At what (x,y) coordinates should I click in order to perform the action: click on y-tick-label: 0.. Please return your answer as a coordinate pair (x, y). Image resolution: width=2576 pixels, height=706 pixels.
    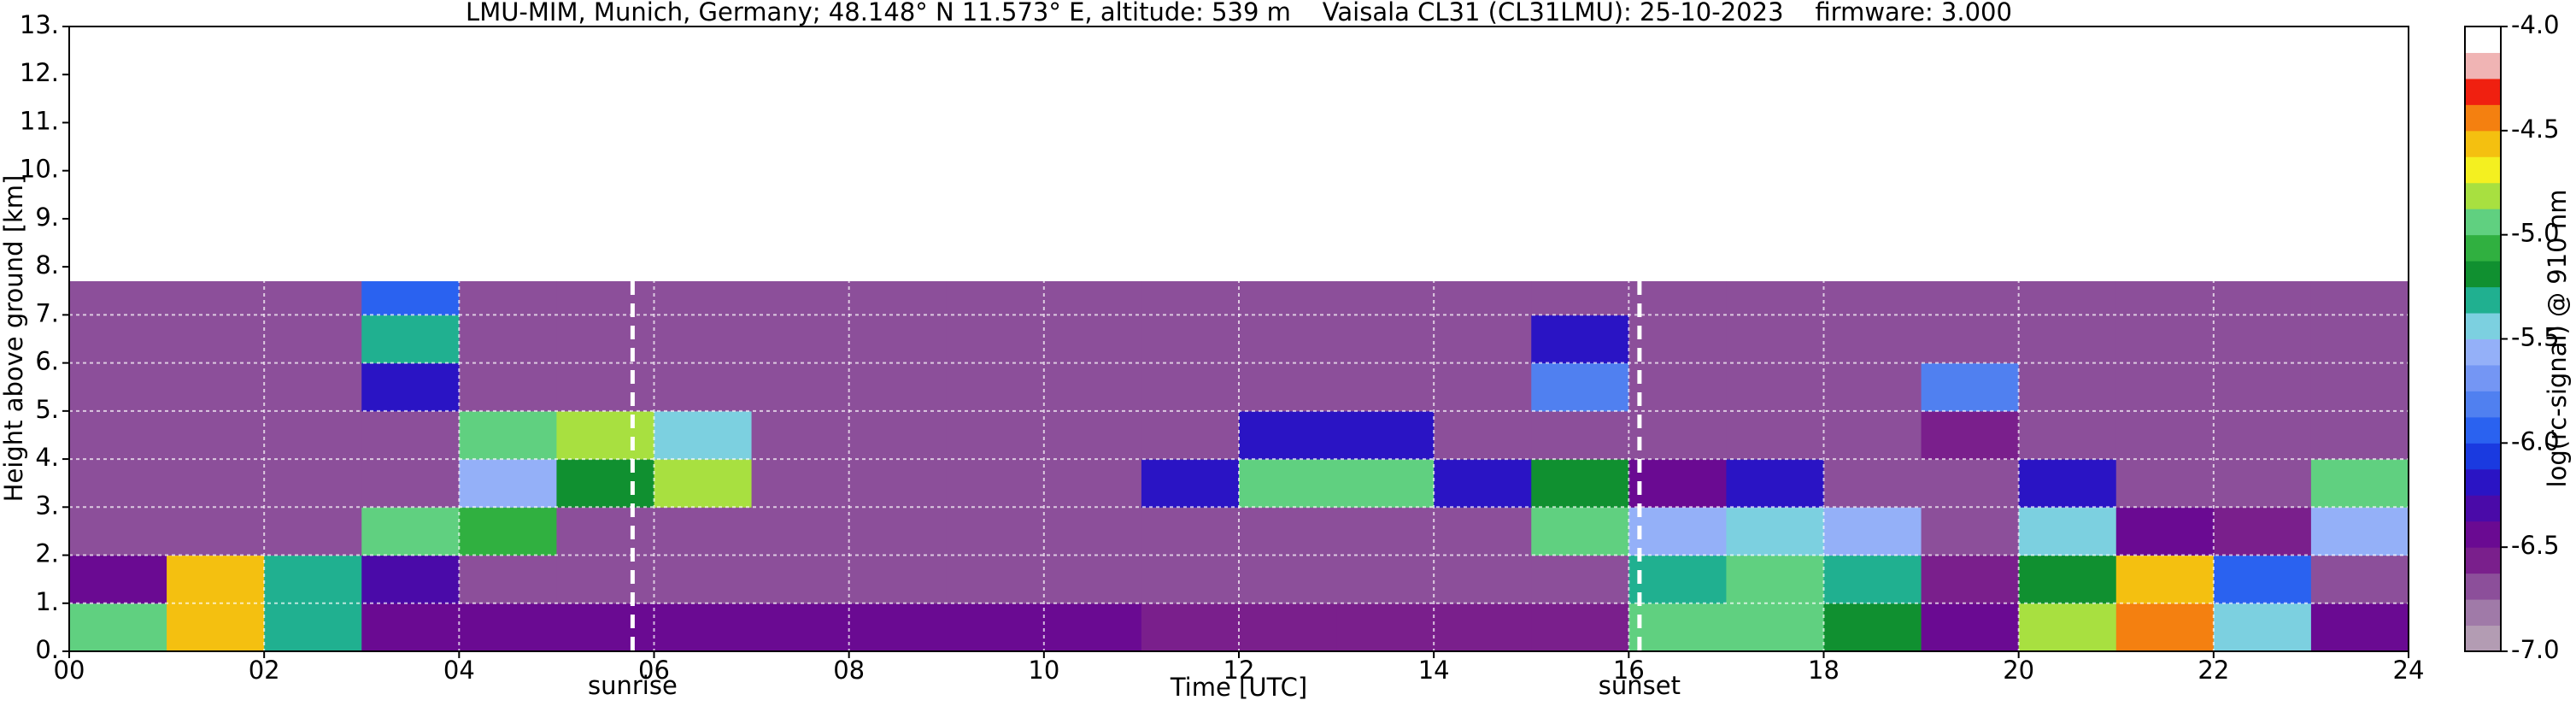
    Looking at the image, I should click on (47, 649).